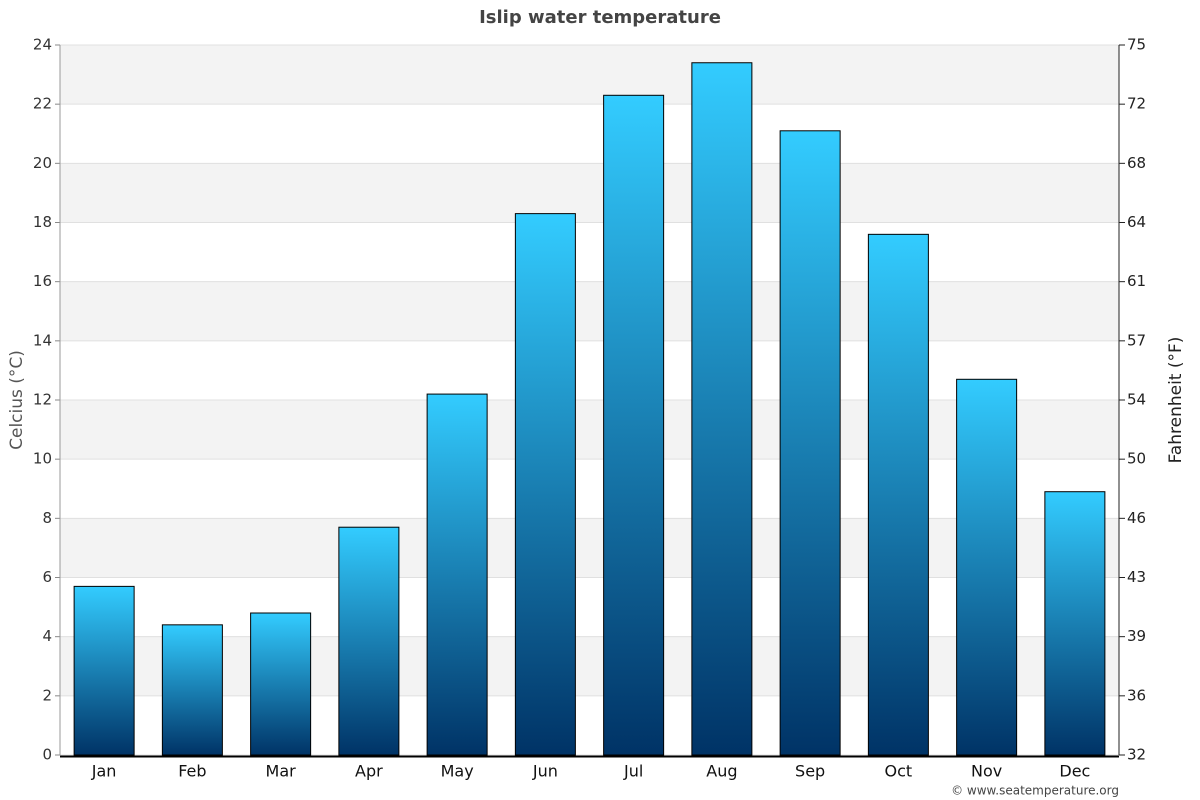 The width and height of the screenshot is (1200, 800). I want to click on y2-tick-label: 64, so click(1136, 222).